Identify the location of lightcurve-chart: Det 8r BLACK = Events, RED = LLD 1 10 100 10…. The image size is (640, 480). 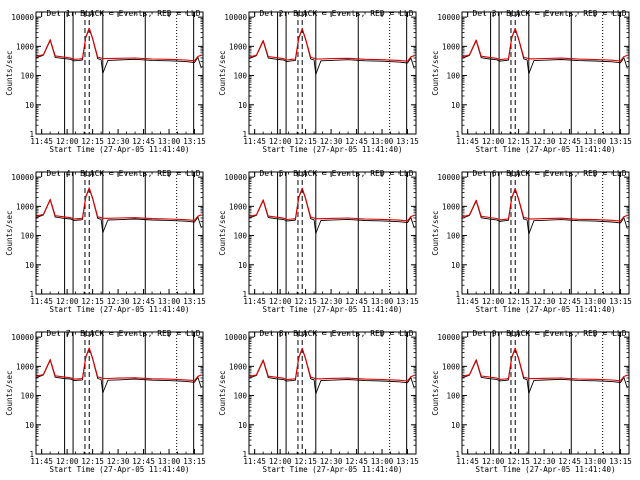
(318, 401).